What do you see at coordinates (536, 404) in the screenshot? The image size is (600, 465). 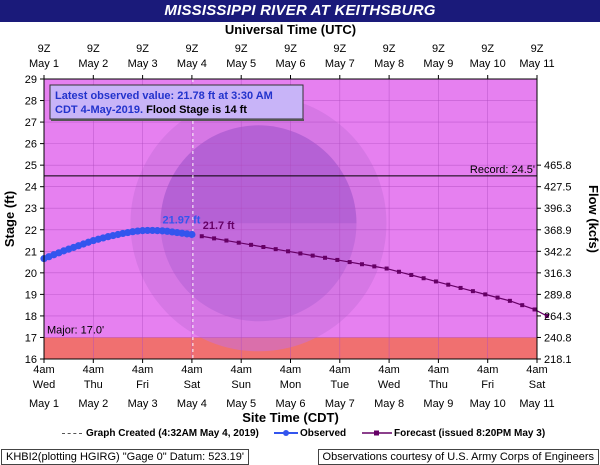 I see `bottom-x-date-label: May 11` at bounding box center [536, 404].